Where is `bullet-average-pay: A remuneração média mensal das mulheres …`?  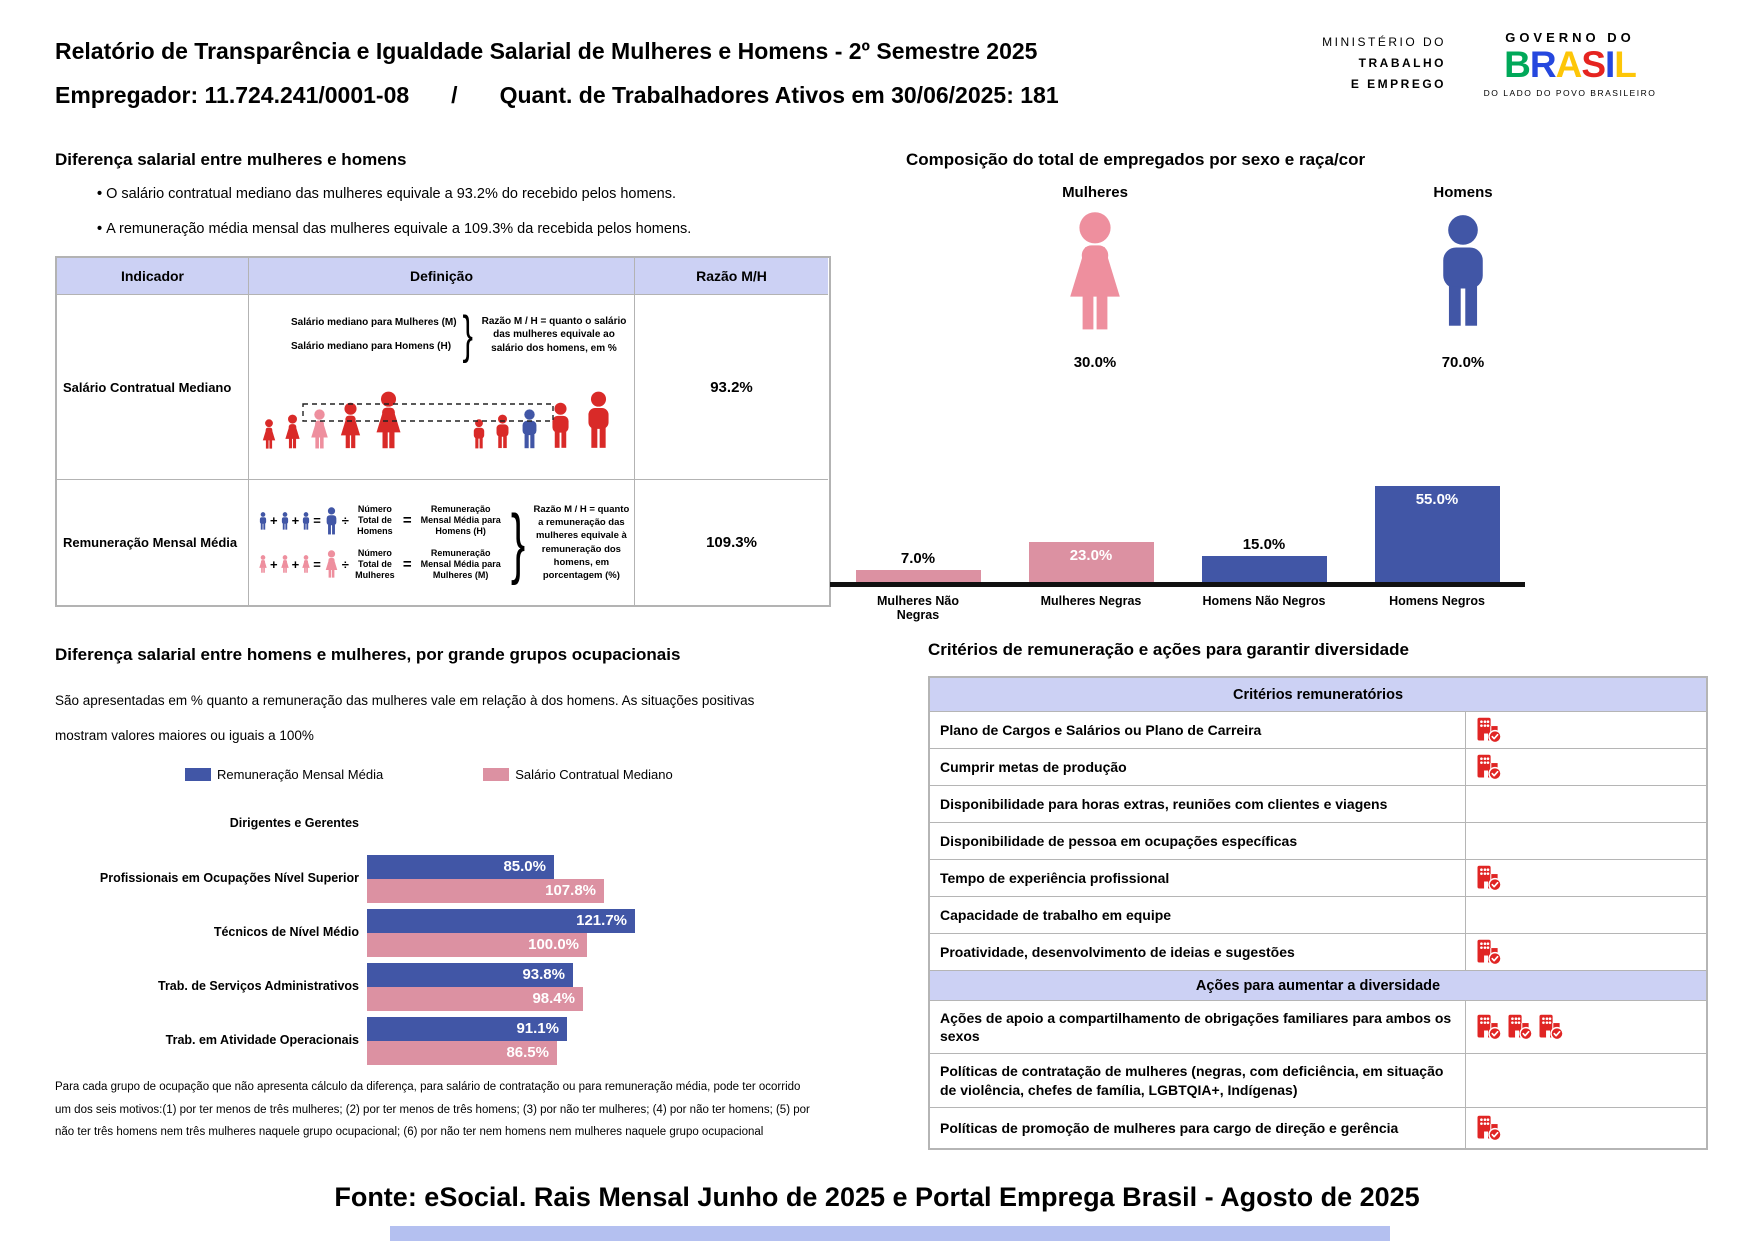
bullet-average-pay: A remuneração média mensal das mulheres … is located at coordinates (464, 229).